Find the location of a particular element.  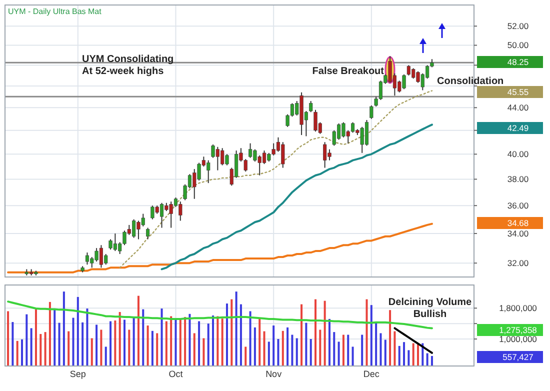

annotation: Delcining Volume Bullish is located at coordinates (430, 308).